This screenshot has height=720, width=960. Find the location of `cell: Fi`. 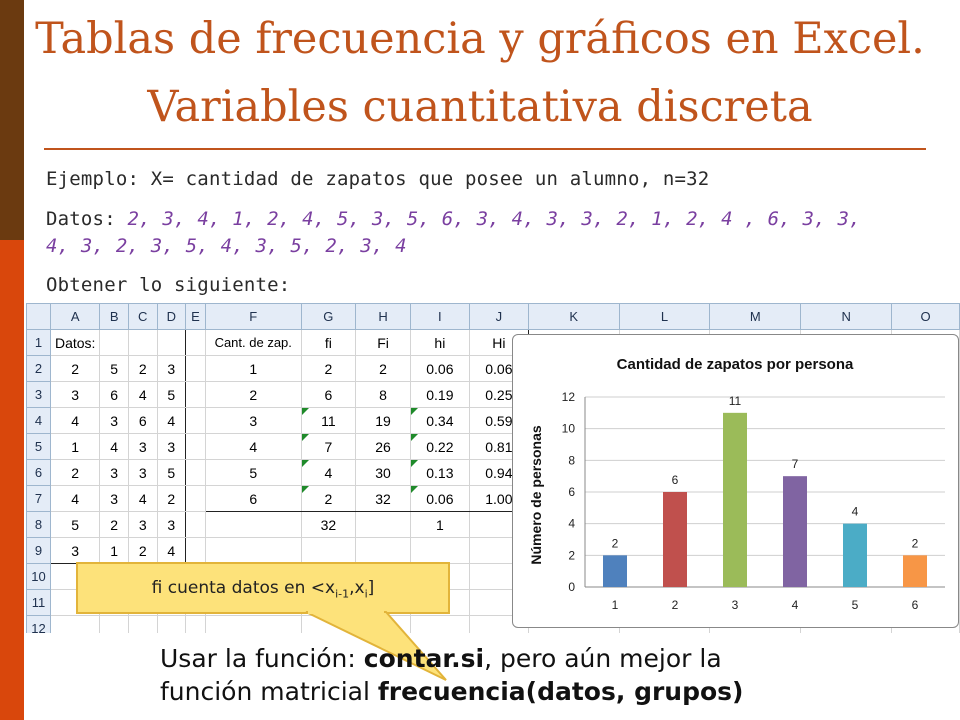

cell: Fi is located at coordinates (383, 342).